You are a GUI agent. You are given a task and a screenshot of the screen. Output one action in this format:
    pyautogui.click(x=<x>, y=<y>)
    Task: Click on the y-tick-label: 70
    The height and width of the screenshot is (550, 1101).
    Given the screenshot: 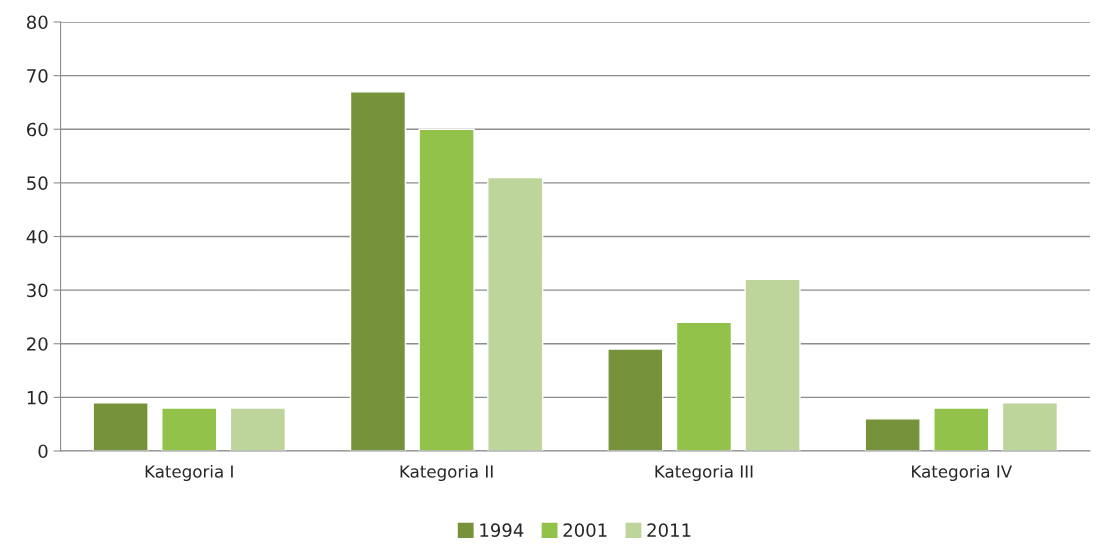 What is the action you would take?
    pyautogui.click(x=37, y=76)
    